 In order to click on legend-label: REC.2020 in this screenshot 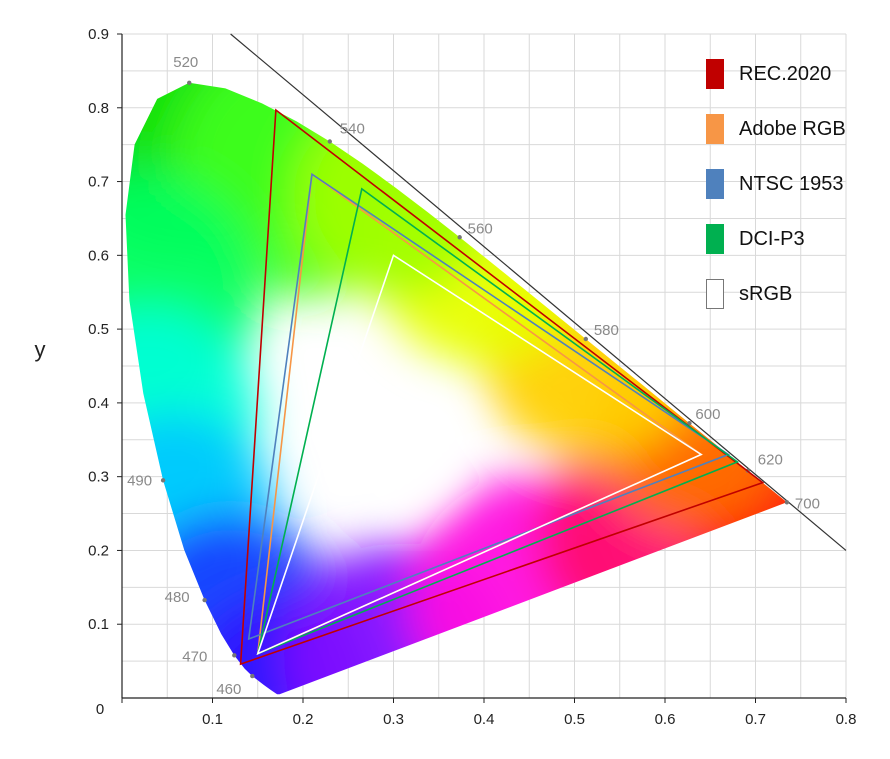, I will do `click(785, 73)`.